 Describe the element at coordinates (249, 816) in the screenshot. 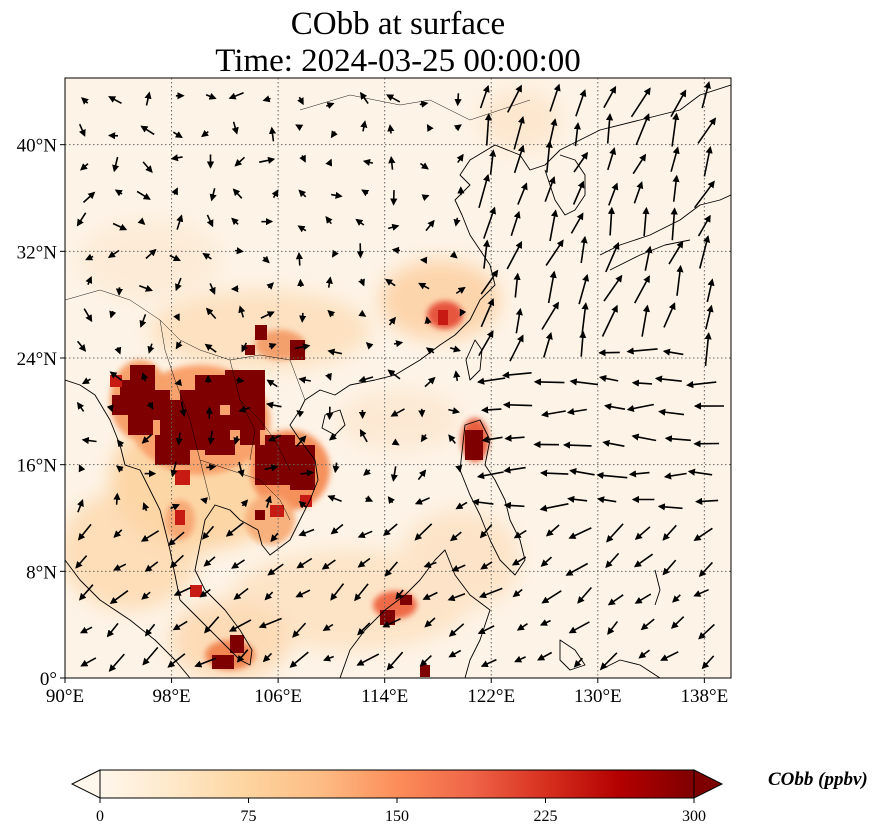

I see `colorbar-tick-label: 75` at that location.